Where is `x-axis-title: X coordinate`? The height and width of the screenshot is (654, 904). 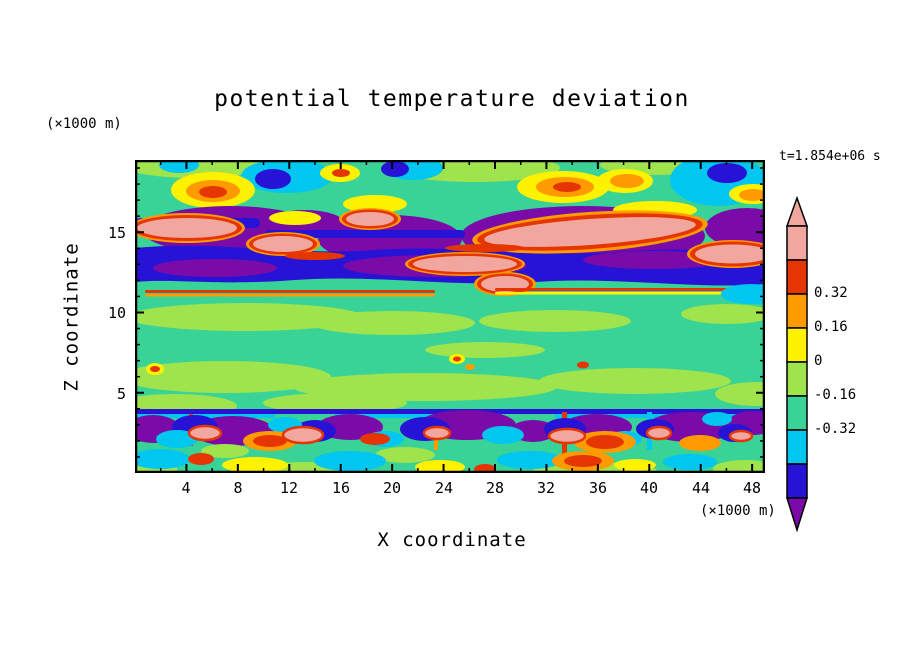 x-axis-title: X coordinate is located at coordinates (452, 540).